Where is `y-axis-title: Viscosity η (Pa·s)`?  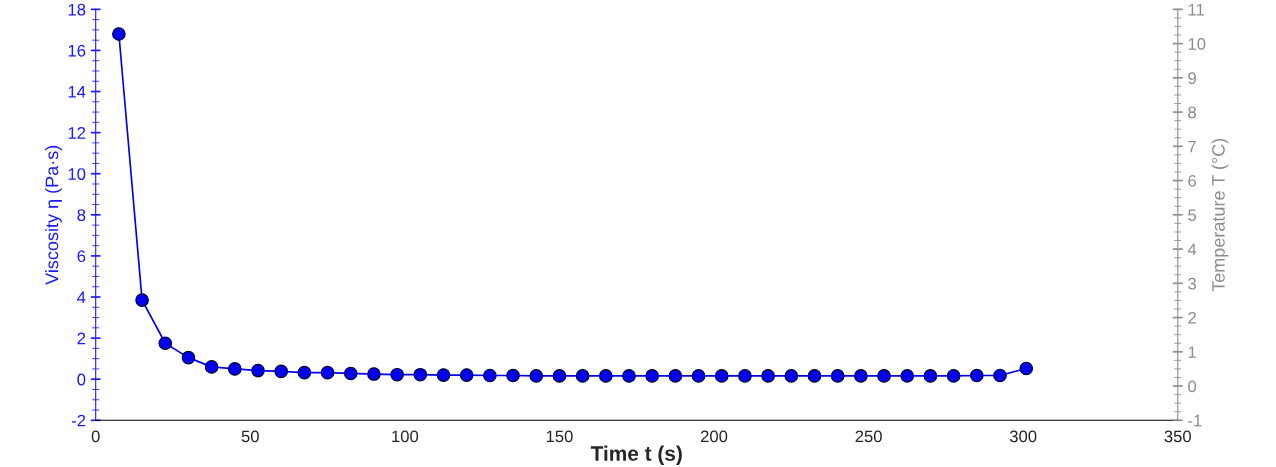 y-axis-title: Viscosity η (Pa·s) is located at coordinates (53, 215).